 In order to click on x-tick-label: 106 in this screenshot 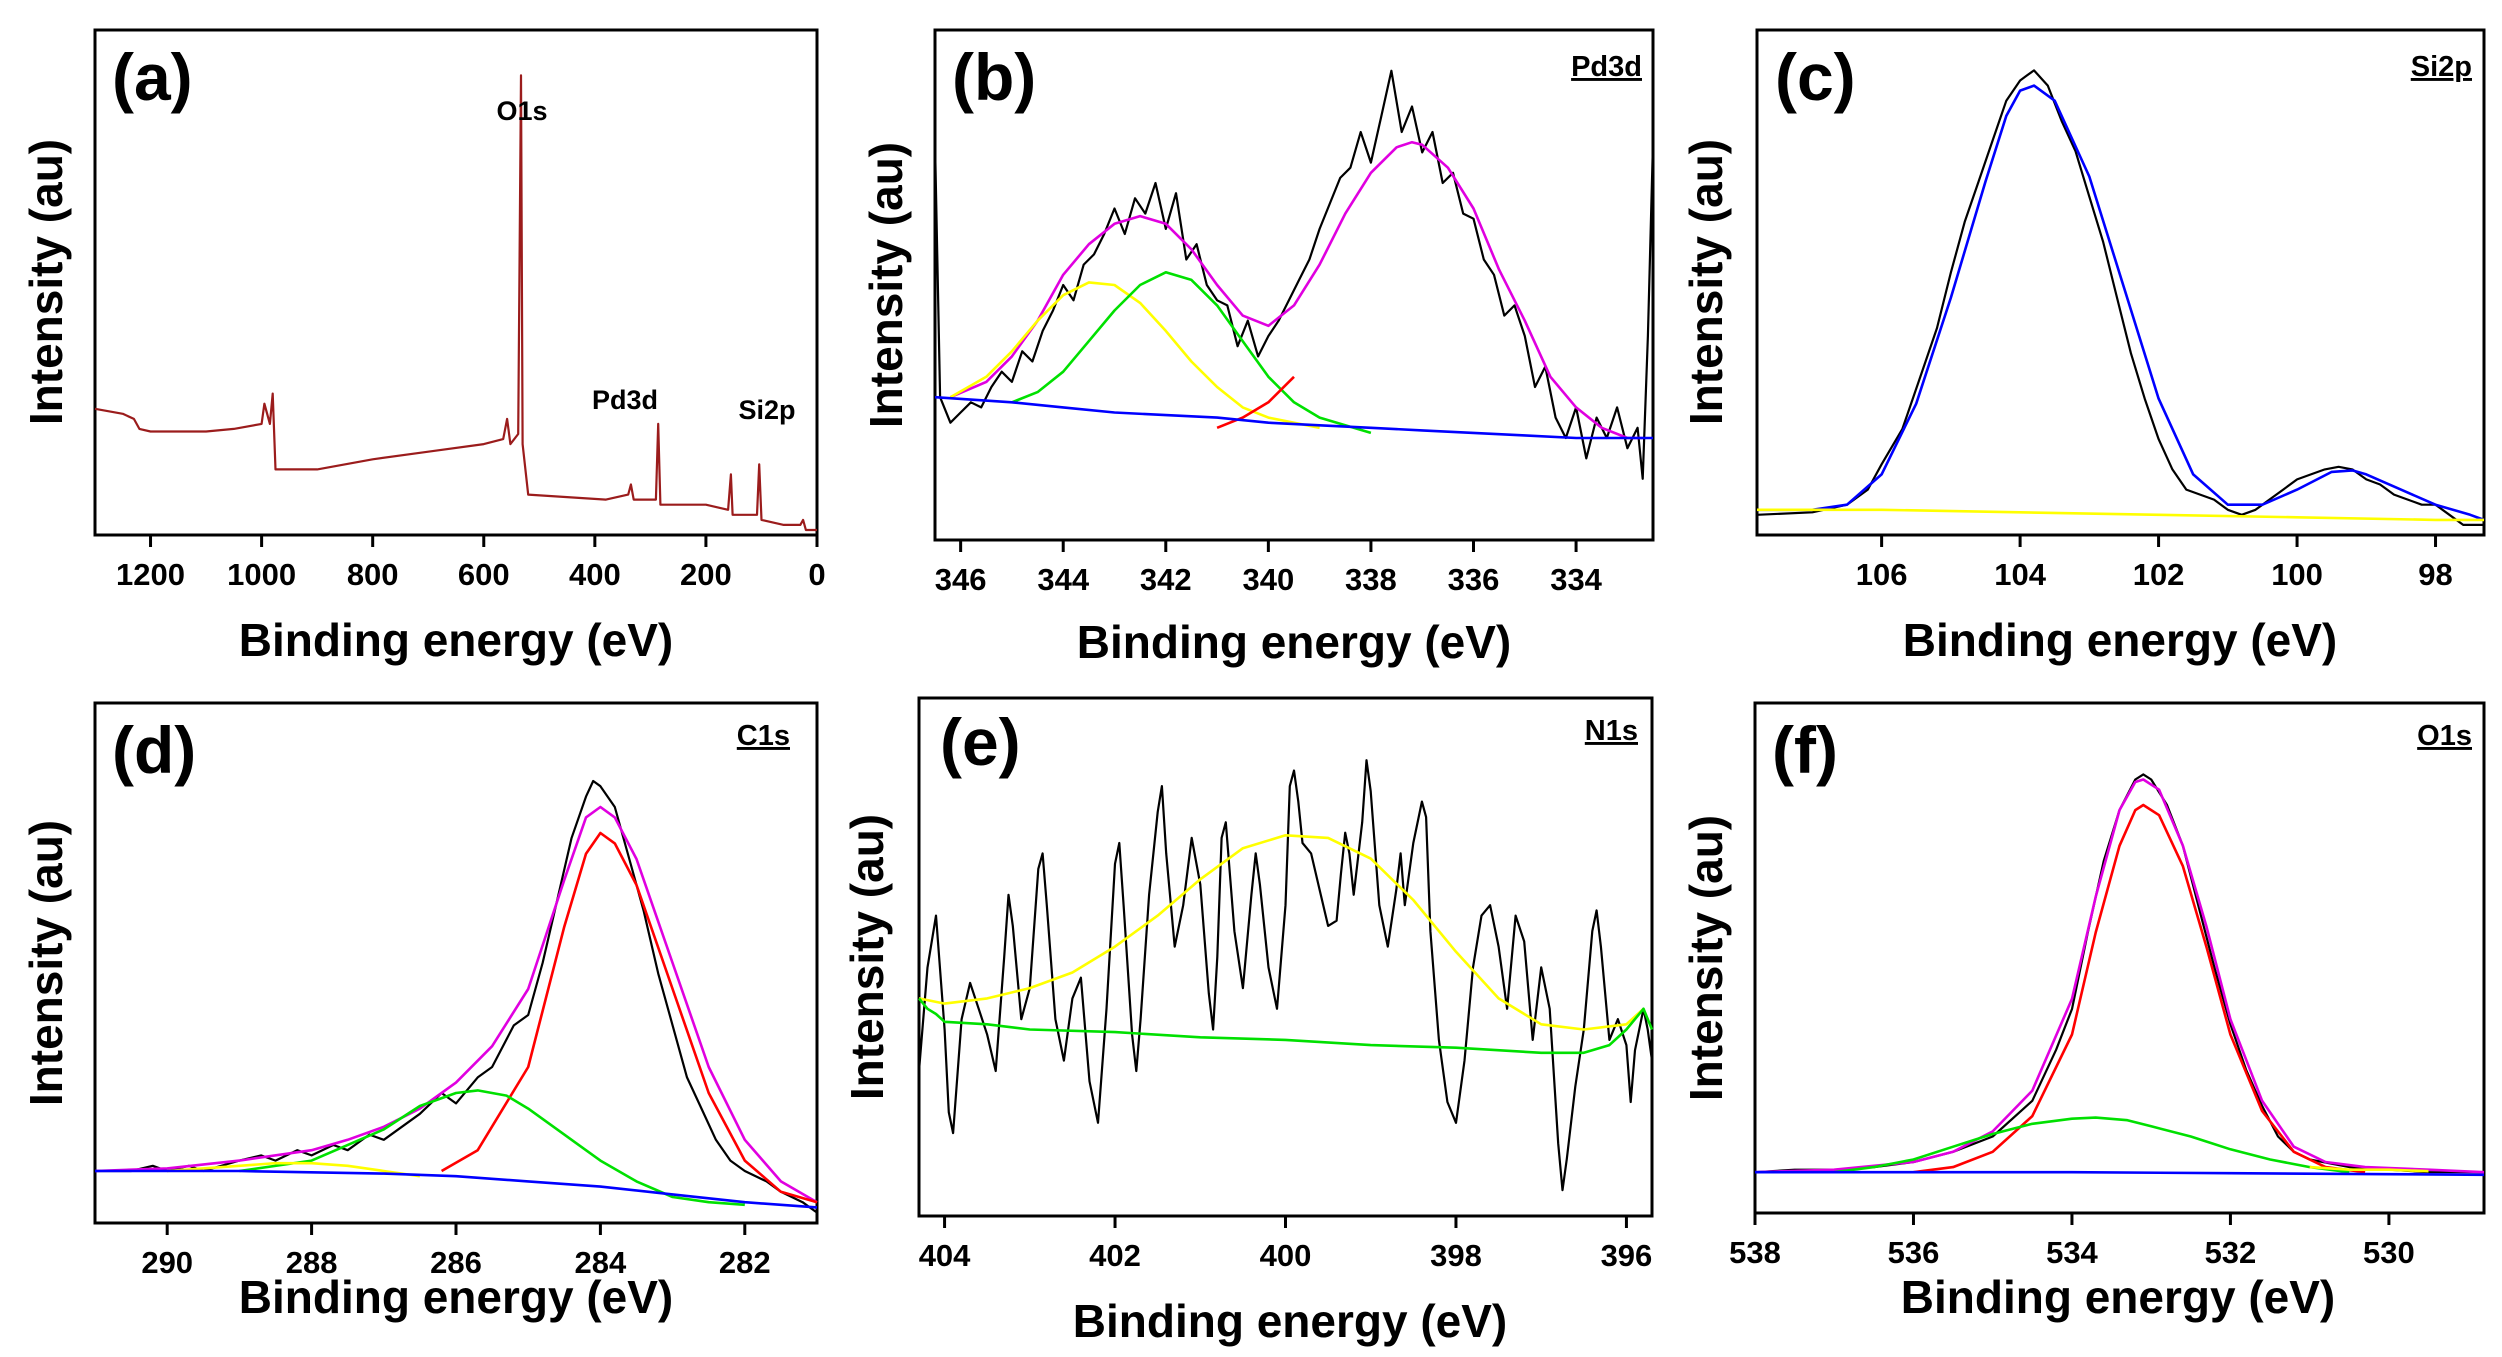, I will do `click(1882, 574)`.